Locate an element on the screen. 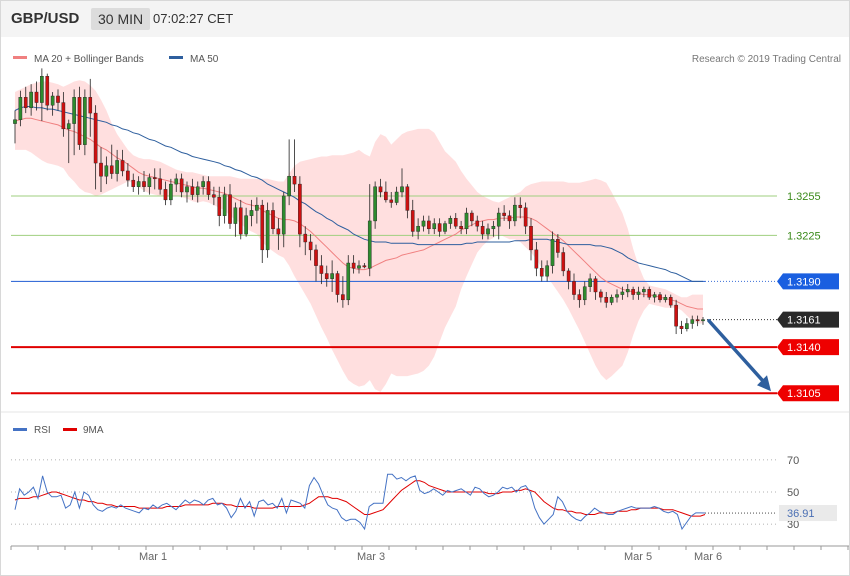  ma50-legend-swatch is located at coordinates (176, 57).